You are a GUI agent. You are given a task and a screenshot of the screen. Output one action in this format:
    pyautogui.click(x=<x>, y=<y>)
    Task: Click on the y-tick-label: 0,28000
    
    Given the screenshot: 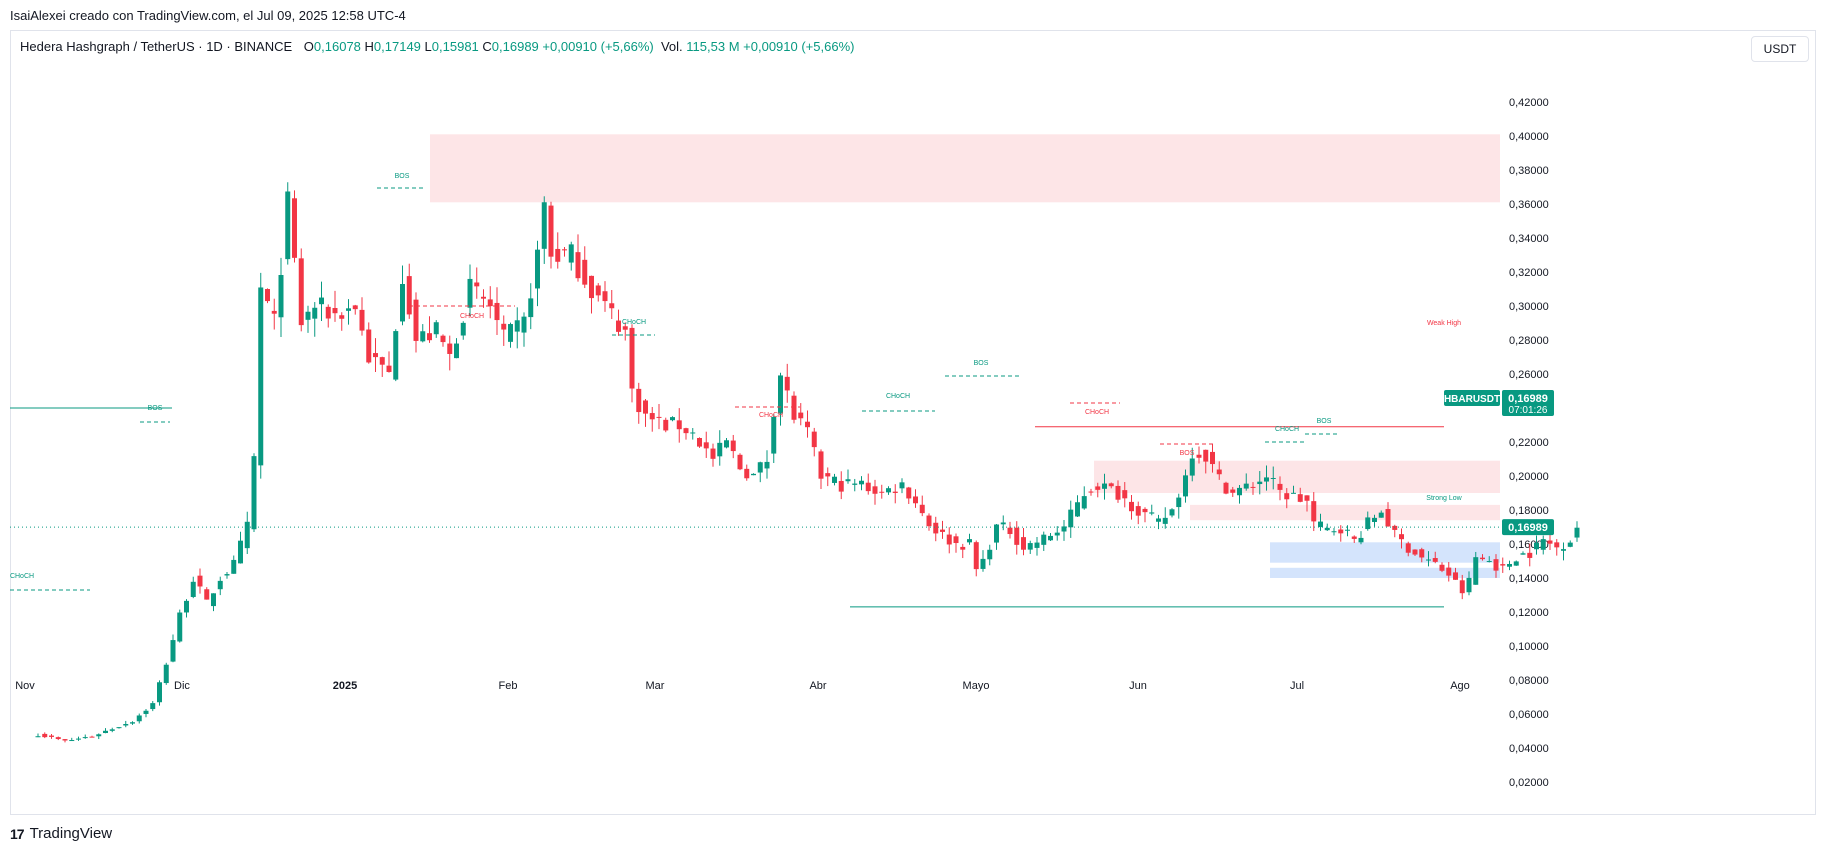 What is the action you would take?
    pyautogui.click(x=1529, y=341)
    